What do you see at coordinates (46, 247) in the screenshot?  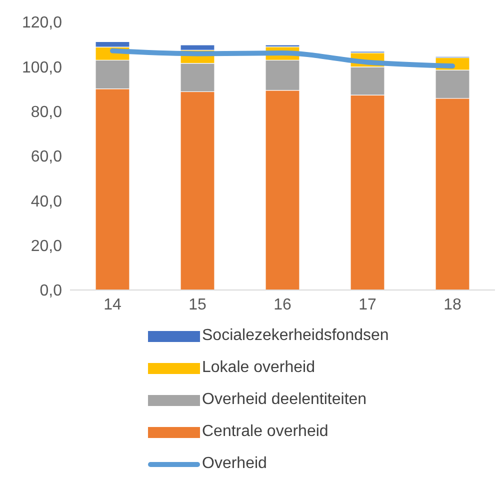 I see `y-tick-label: 20,0` at bounding box center [46, 247].